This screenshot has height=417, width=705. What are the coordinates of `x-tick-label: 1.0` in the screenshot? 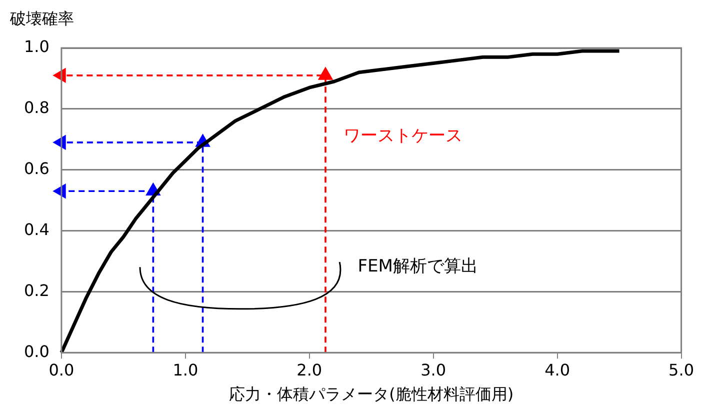 It's located at (185, 370).